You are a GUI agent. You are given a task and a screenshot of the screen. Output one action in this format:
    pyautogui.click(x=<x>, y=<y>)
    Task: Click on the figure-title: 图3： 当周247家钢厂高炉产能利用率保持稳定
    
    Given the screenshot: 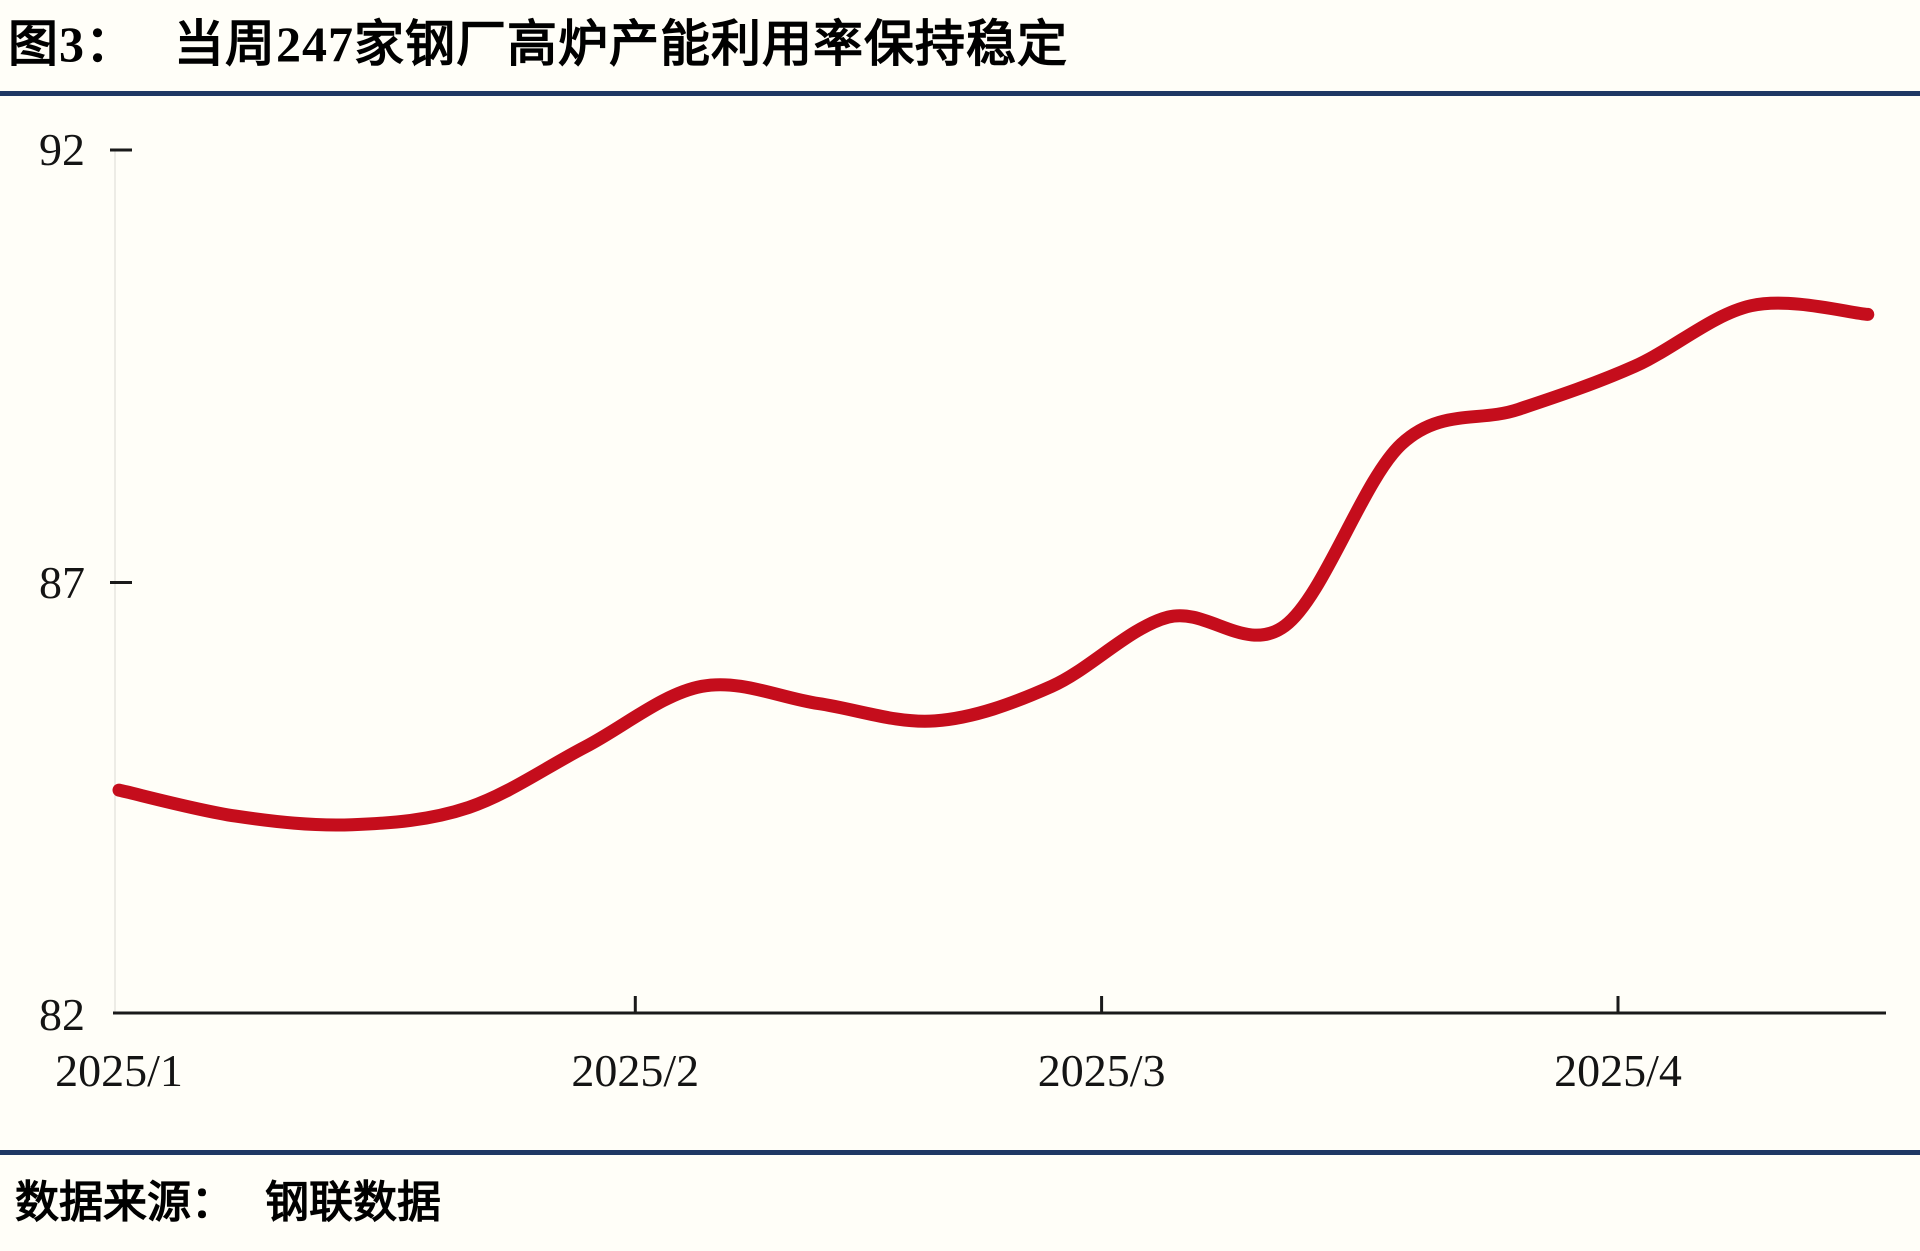 What is the action you would take?
    pyautogui.click(x=538, y=47)
    